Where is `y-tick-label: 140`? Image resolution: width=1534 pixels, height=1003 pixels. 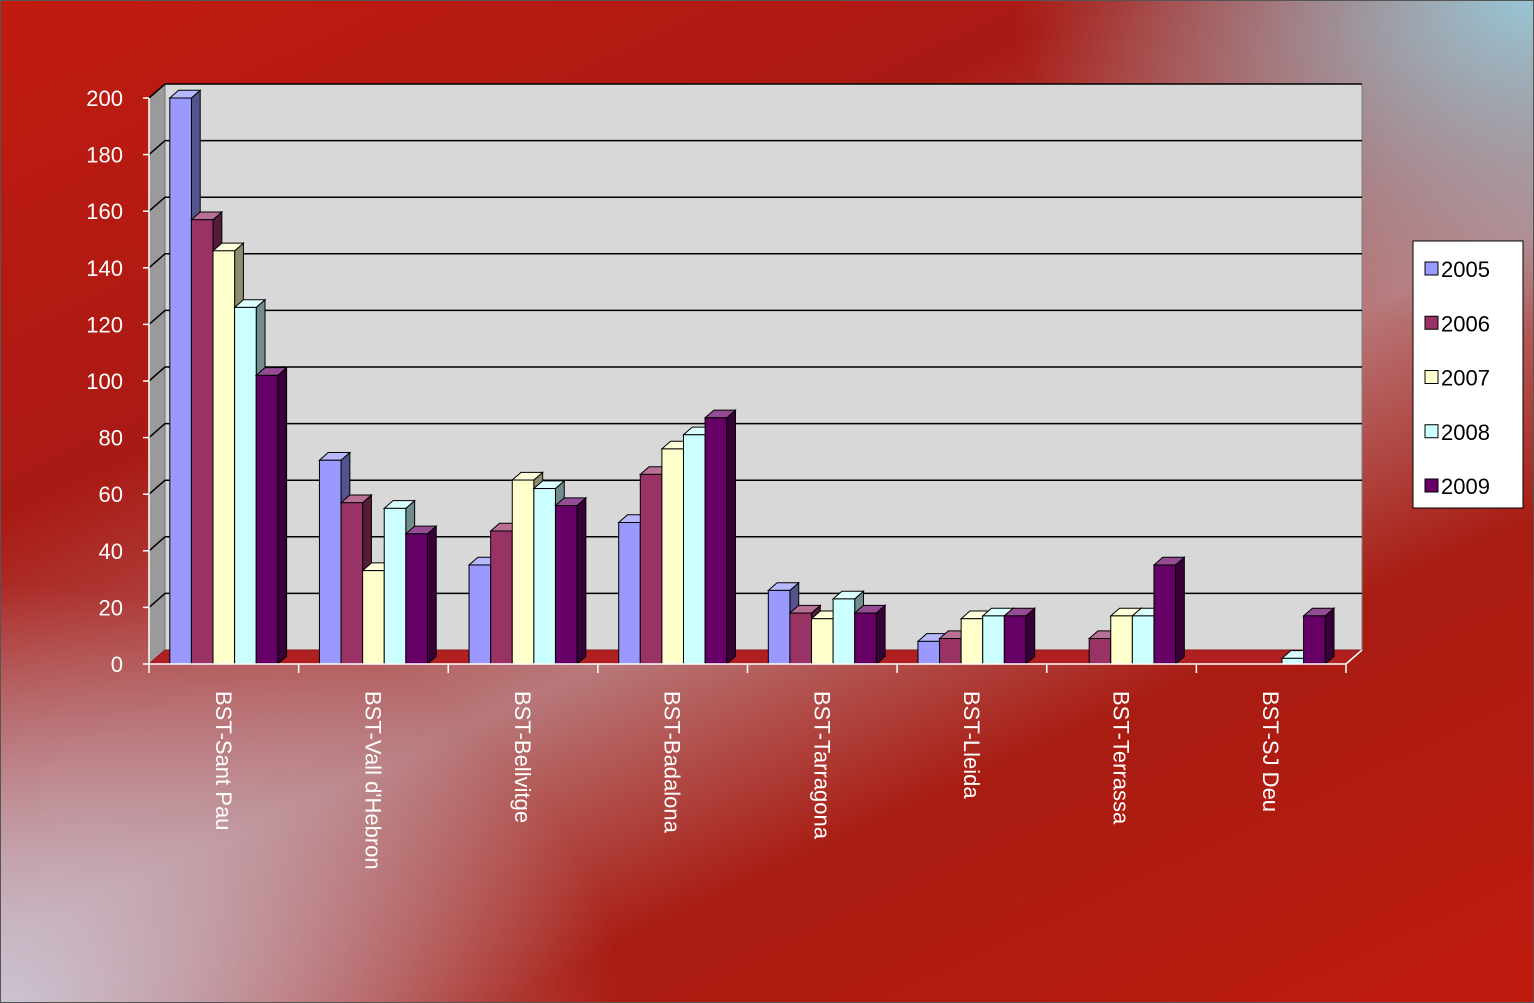 y-tick-label: 140 is located at coordinates (104, 268).